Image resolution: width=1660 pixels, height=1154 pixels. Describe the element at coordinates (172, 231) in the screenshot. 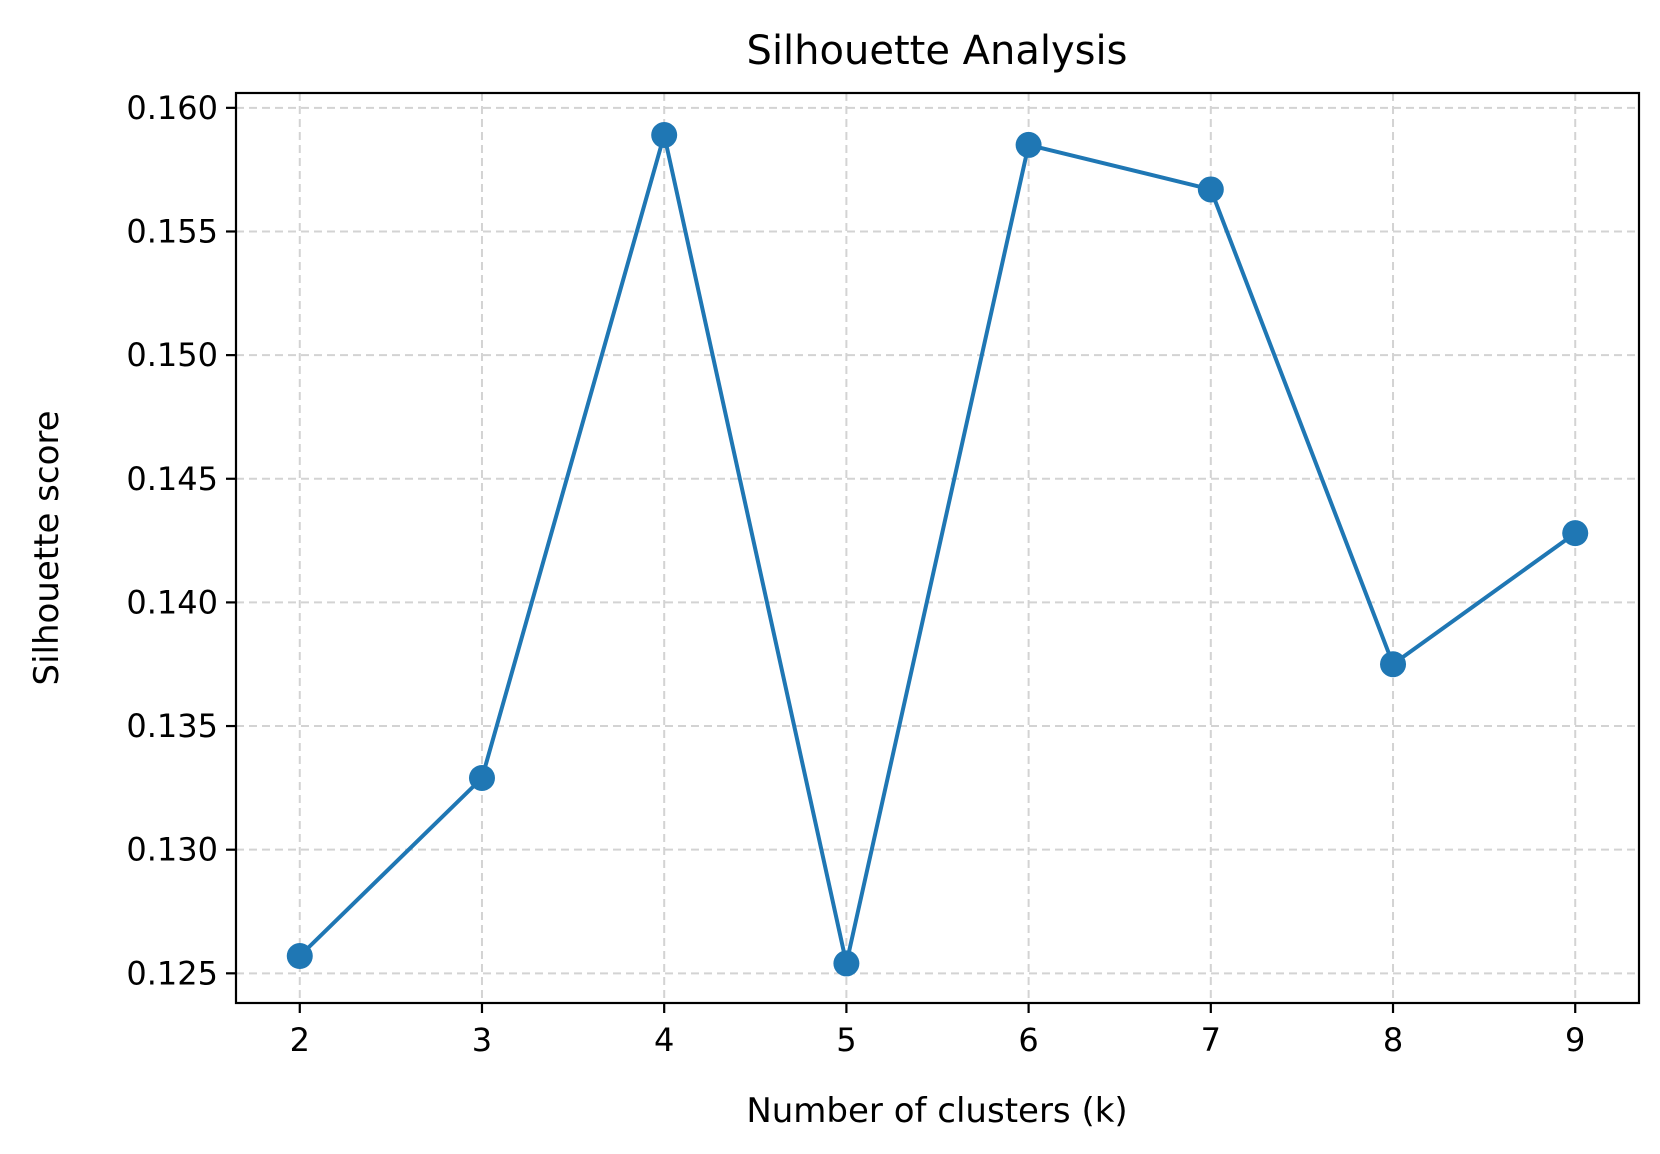

I see `y-tick-label: 0.155` at that location.